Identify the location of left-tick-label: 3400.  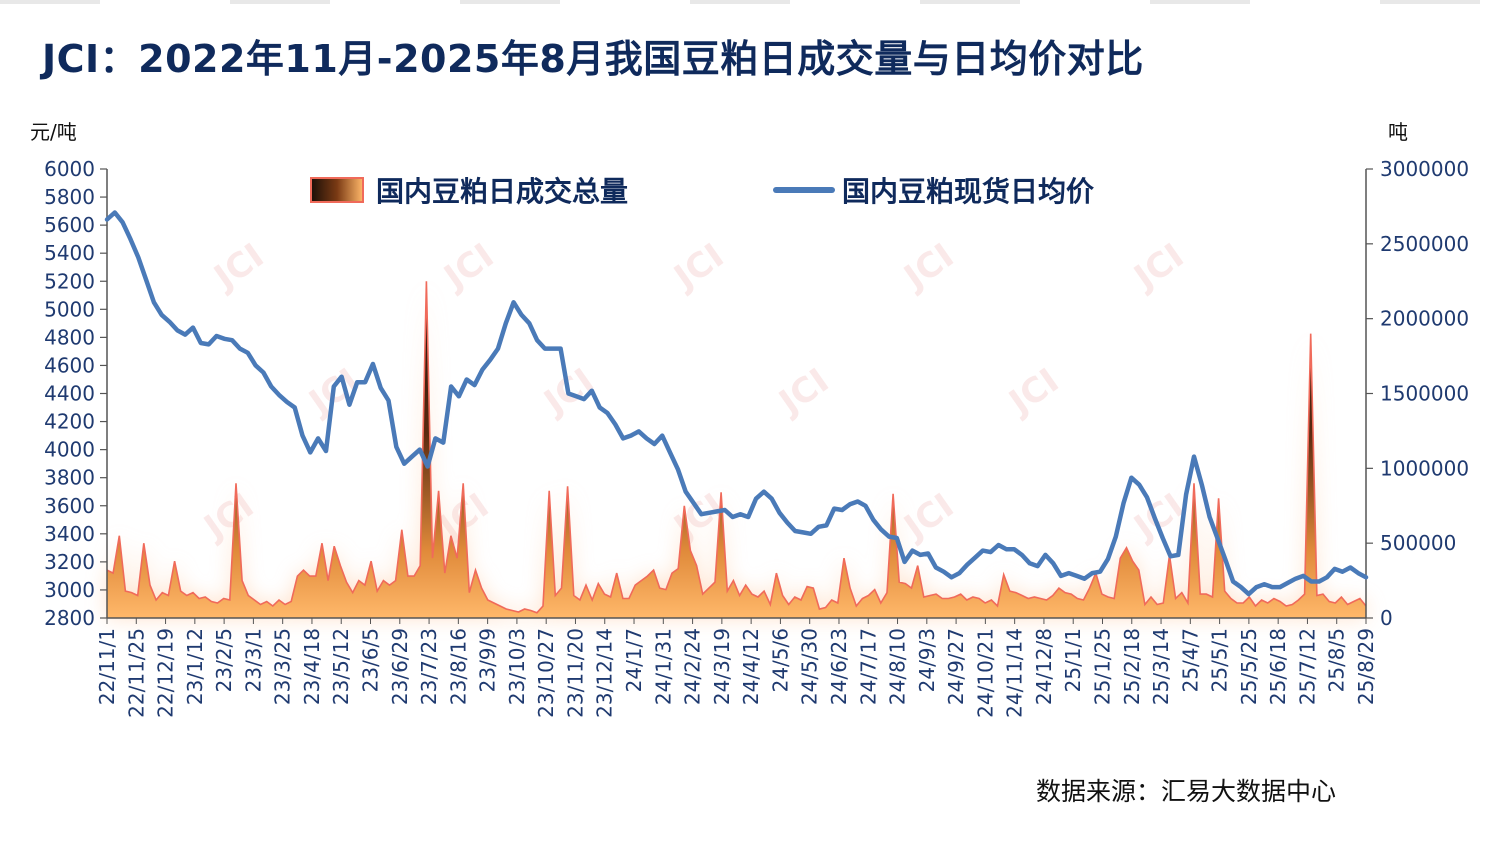
(69, 534).